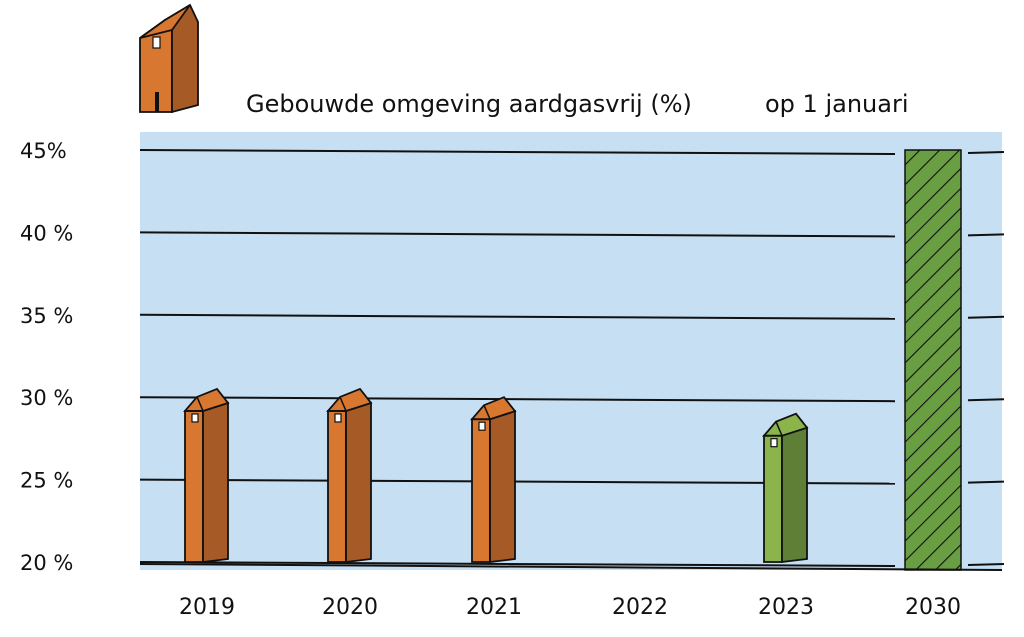 The image size is (1024, 637). I want to click on y-tick-label: 35 %, so click(46, 316).